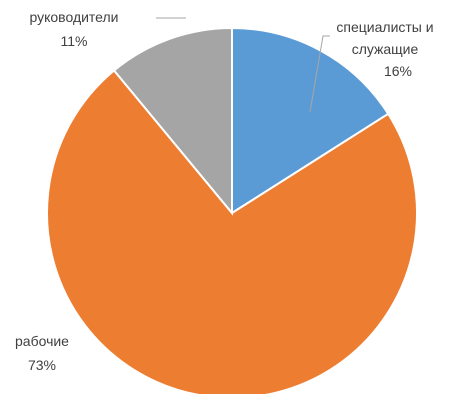  Describe the element at coordinates (172, 121) in the screenshot. I see `pie-slice-managers` at that location.